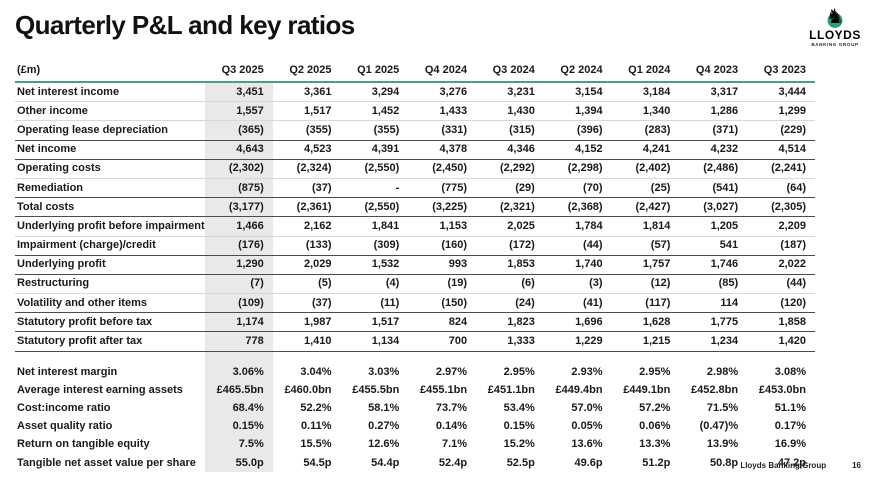  I want to click on cell: 1,466, so click(239, 226).